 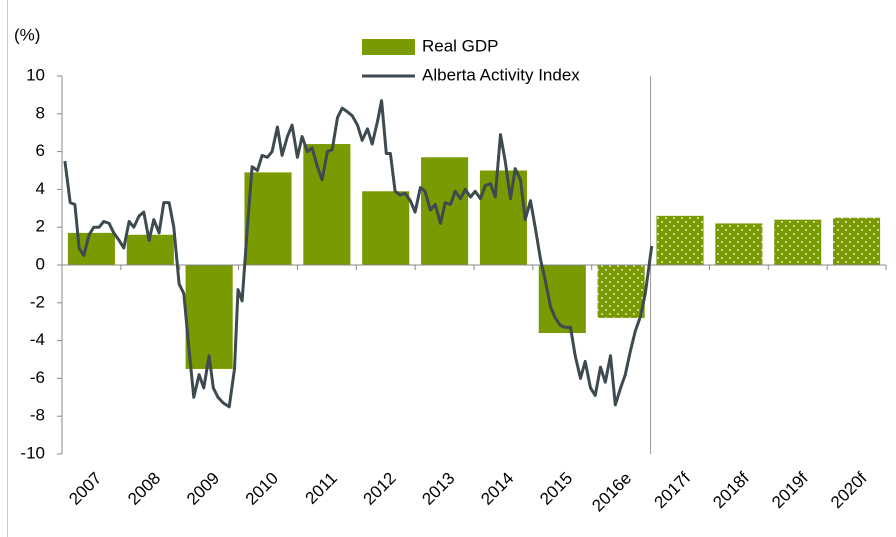 What do you see at coordinates (144, 489) in the screenshot?
I see `x-tick-label: 2008` at bounding box center [144, 489].